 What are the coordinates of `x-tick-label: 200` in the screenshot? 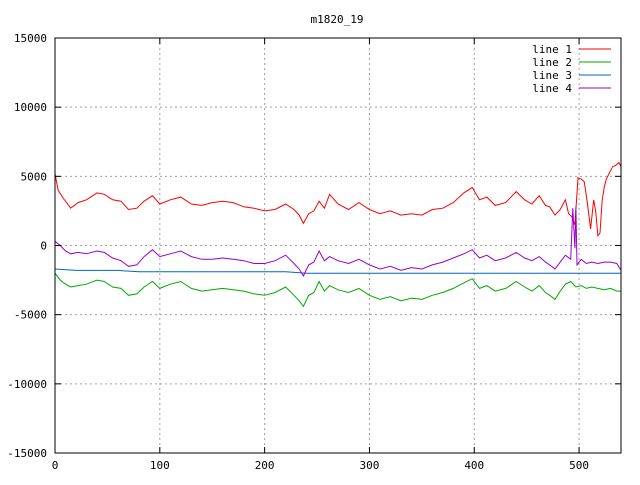 It's located at (265, 465).